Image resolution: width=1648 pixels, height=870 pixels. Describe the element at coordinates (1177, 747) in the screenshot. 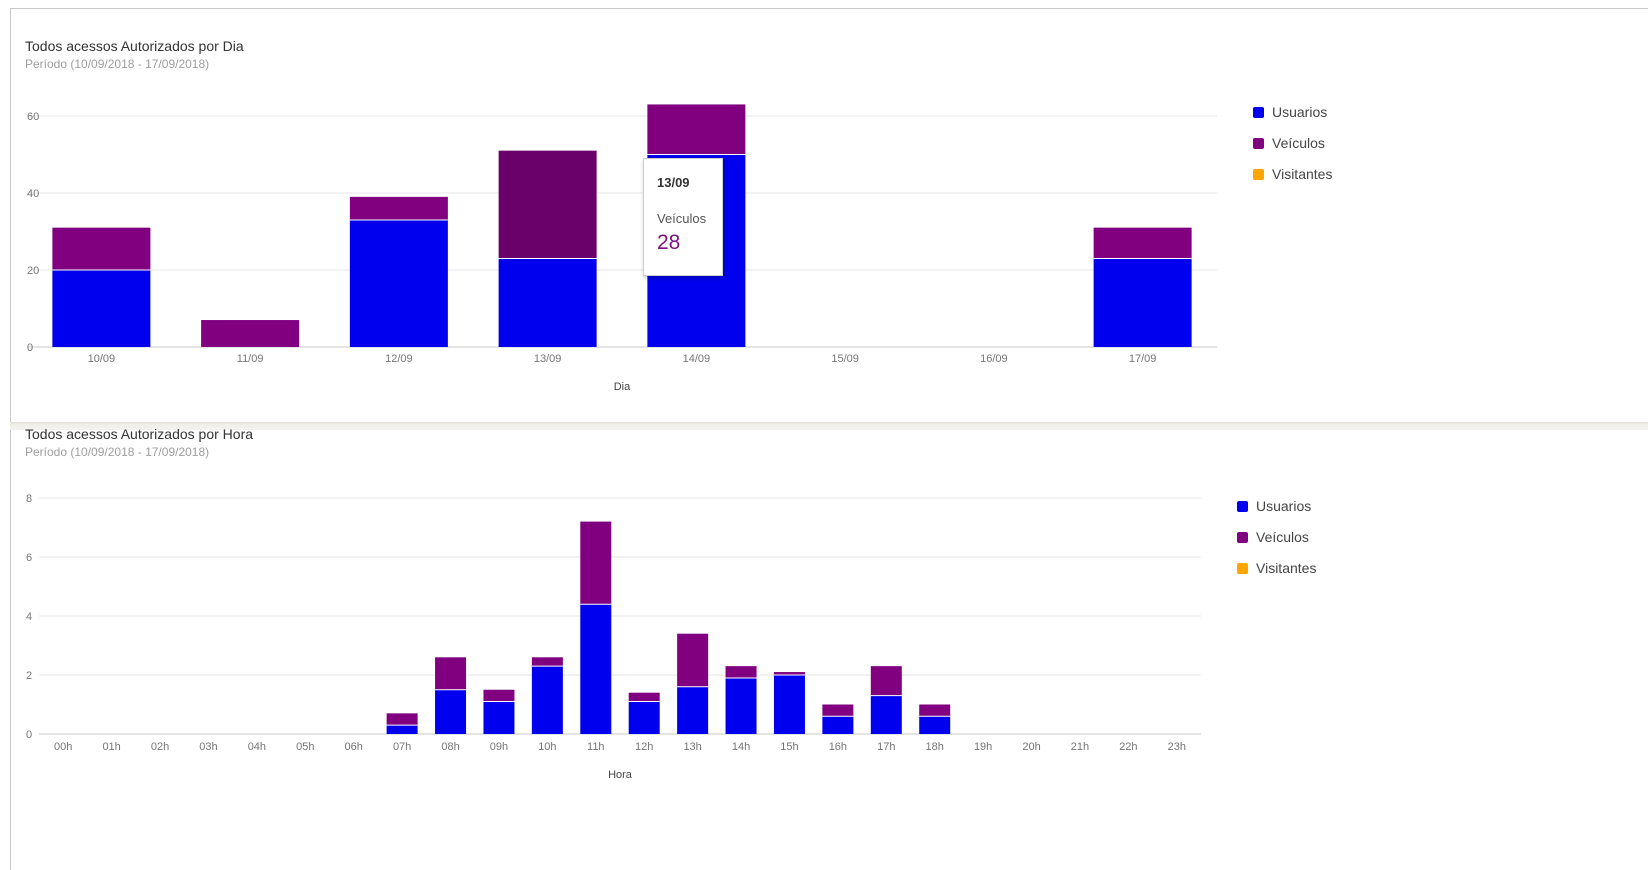

I see `x-tick-label: 23h` at that location.